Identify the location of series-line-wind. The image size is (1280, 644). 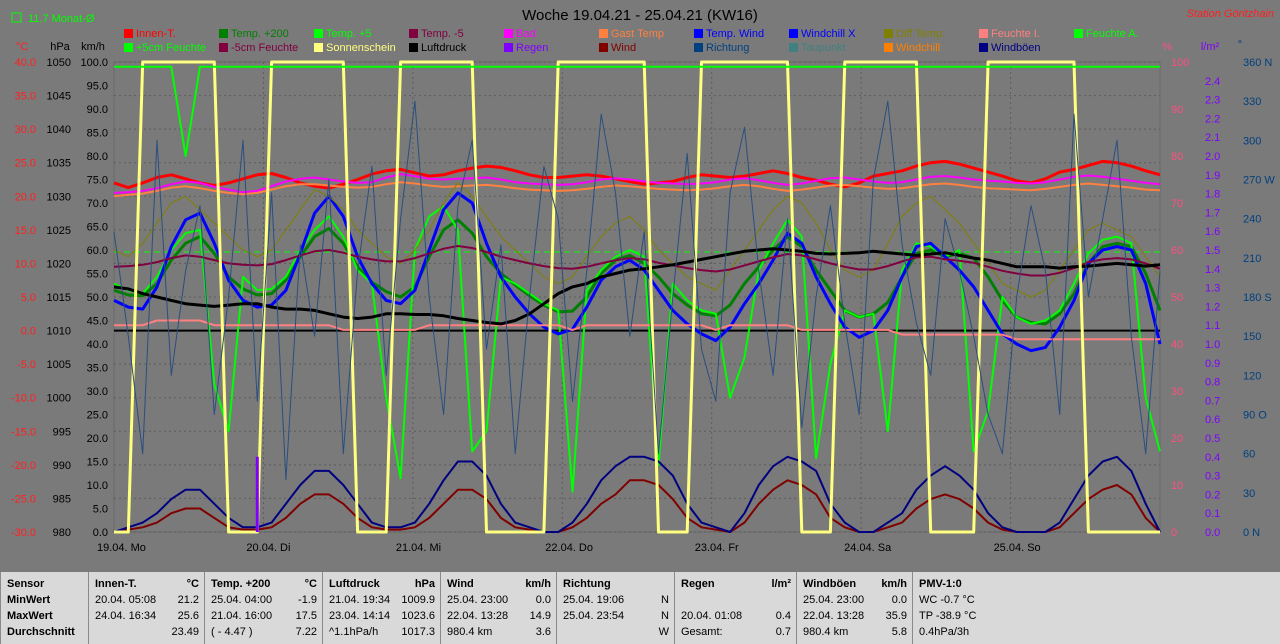
(637, 506).